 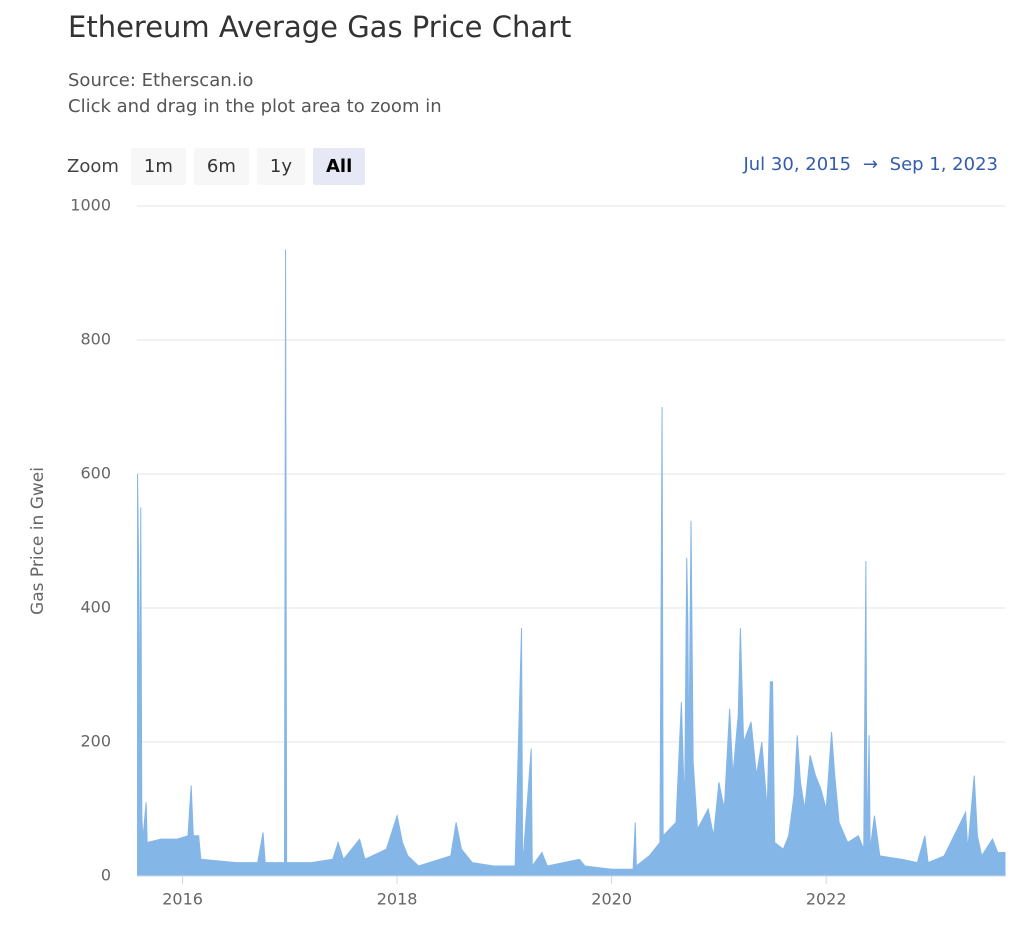 What do you see at coordinates (611, 899) in the screenshot?
I see `x-tick-label: 2020` at bounding box center [611, 899].